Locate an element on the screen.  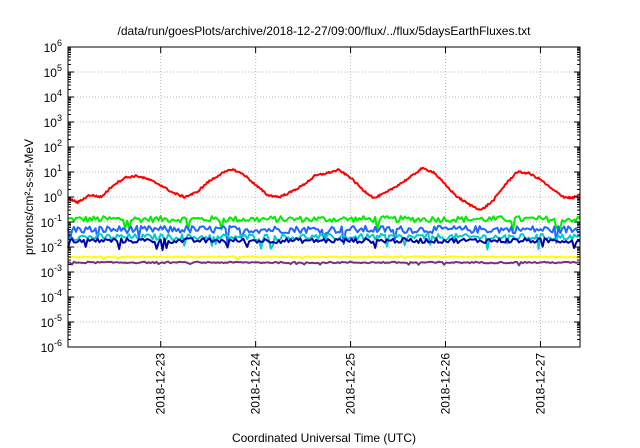
y-tick-label: 10⁻² is located at coordinates (51, 246).